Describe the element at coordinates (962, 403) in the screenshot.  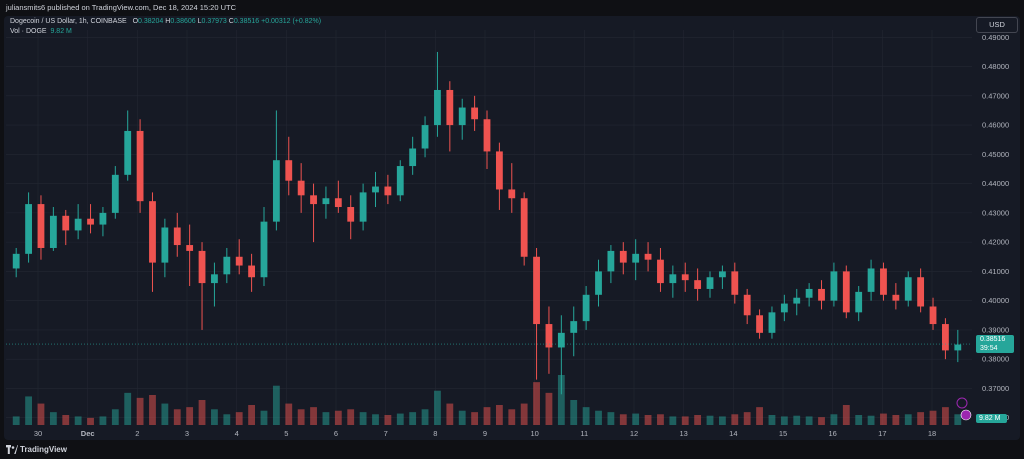
I see `event-marker-icon` at that location.